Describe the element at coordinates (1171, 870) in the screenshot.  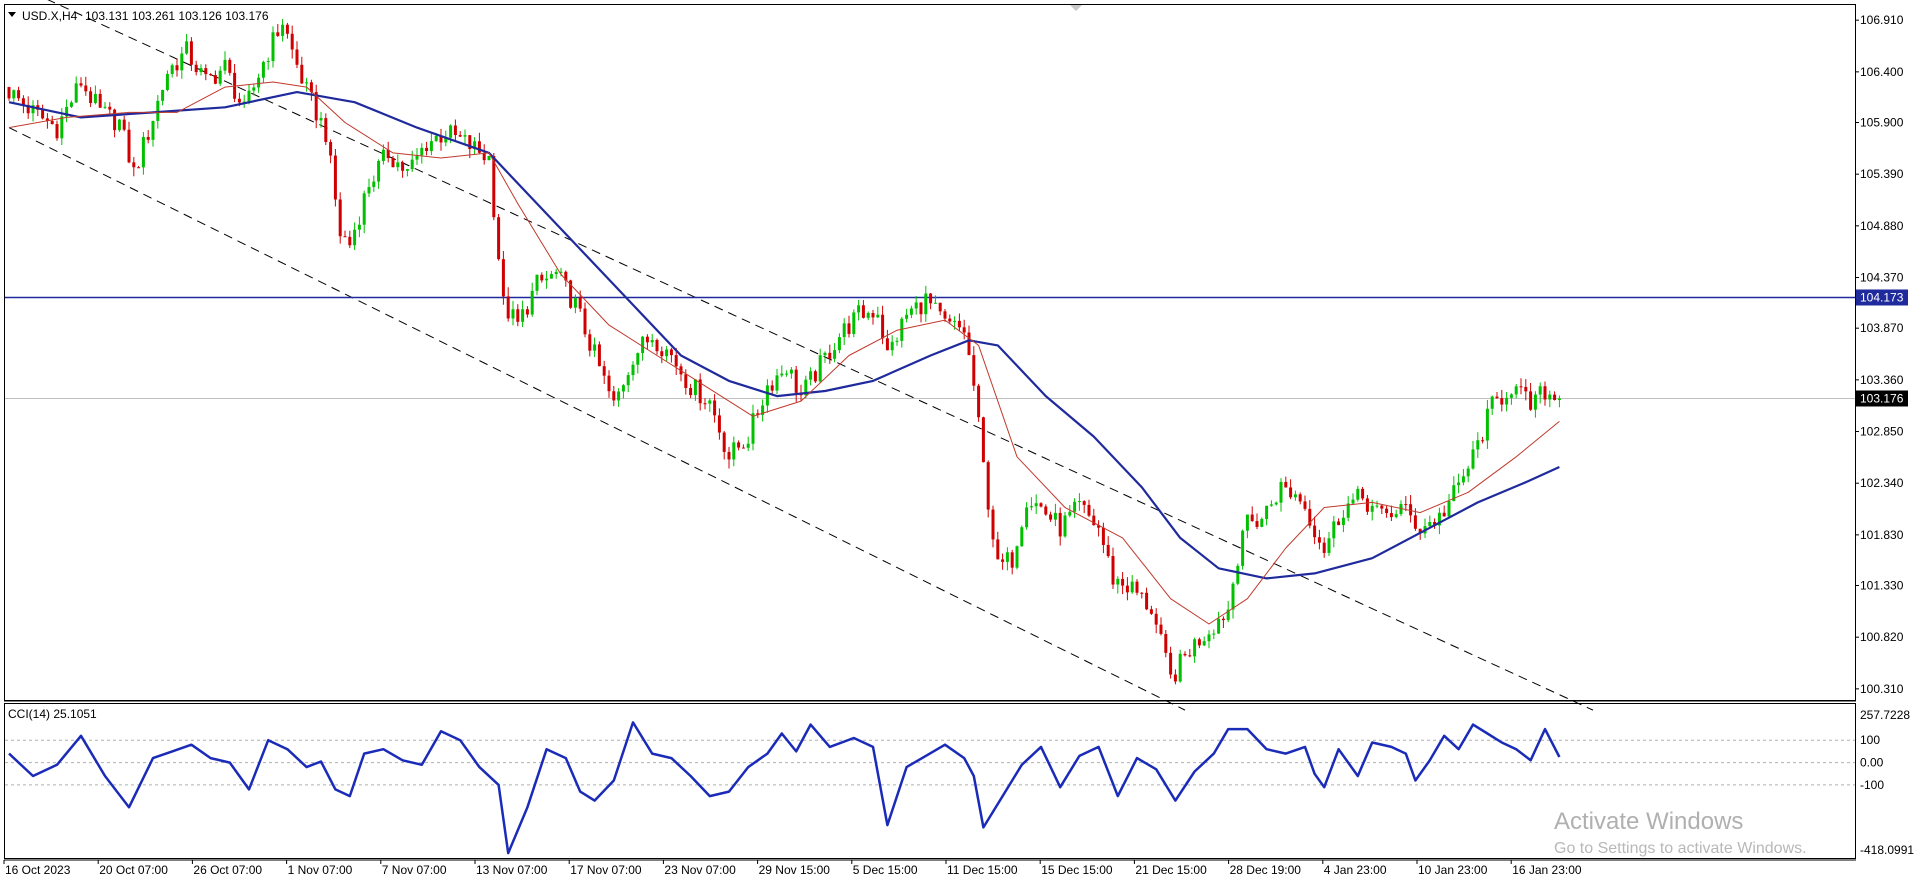
I see `time-tick-label: 21 Dec 15:00` at that location.